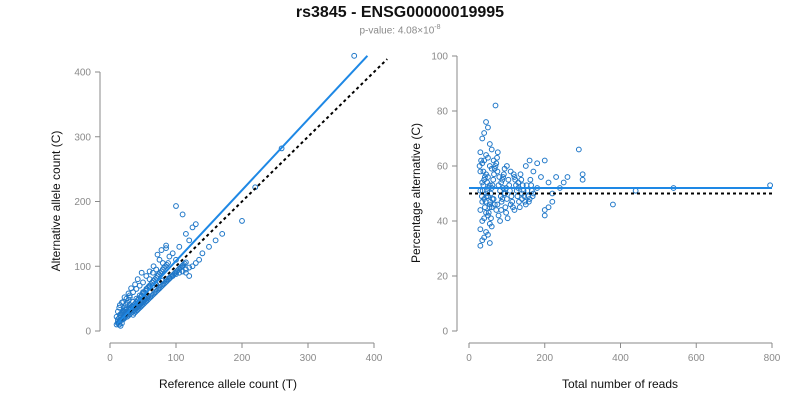  Describe the element at coordinates (437, 27) in the screenshot. I see `pvalue-exponent: -8` at that location.